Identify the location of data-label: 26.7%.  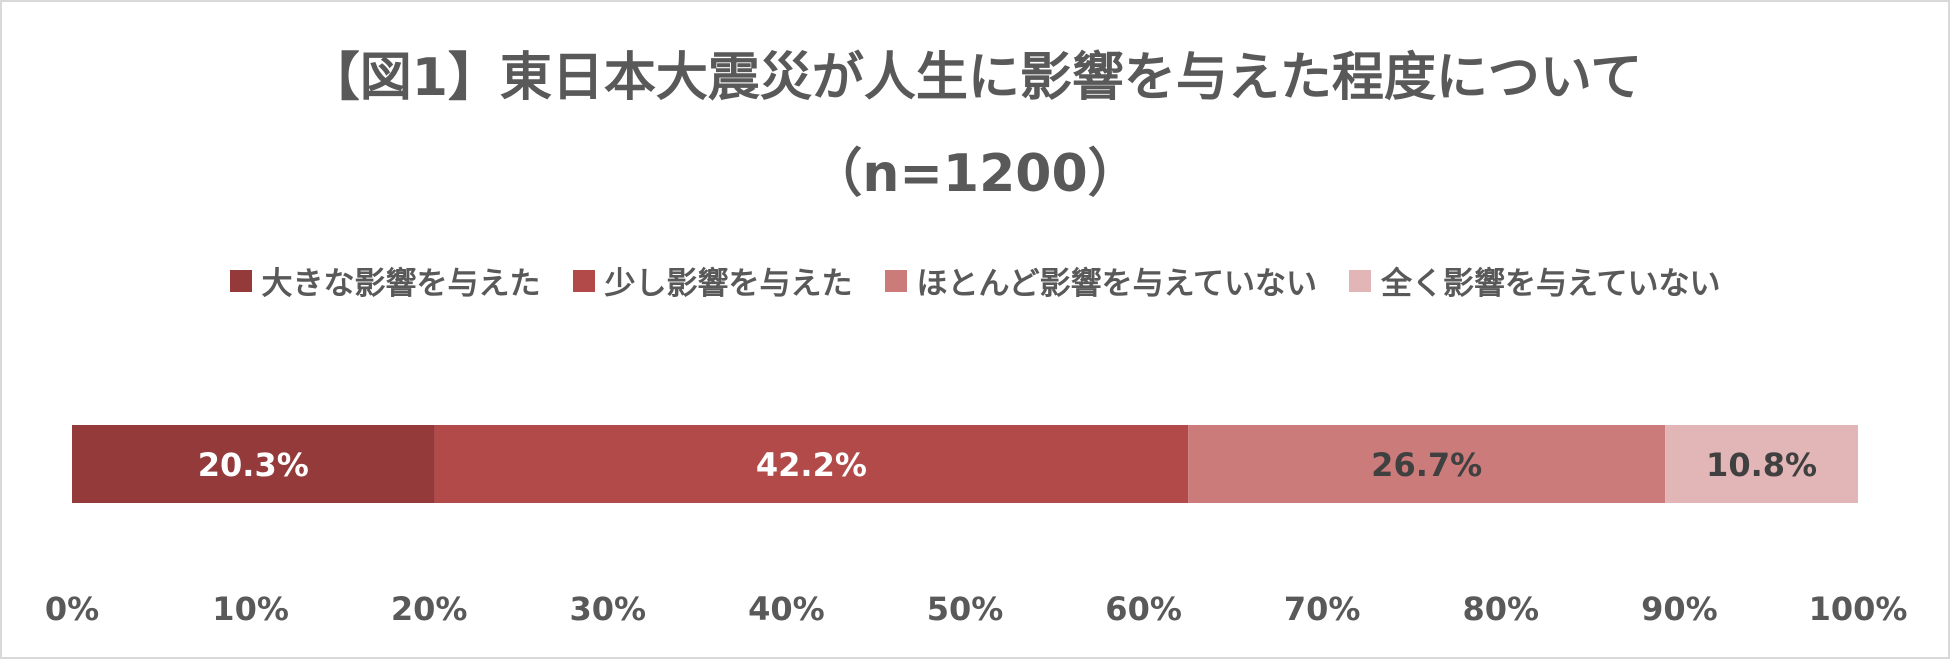
(1426, 465).